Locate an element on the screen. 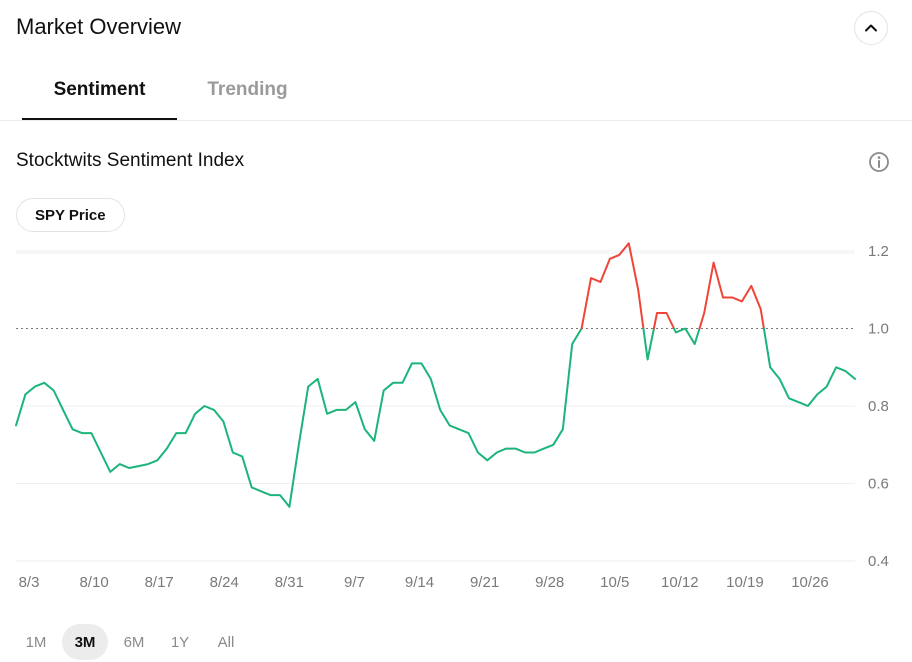 The image size is (912, 662). range-option-6m: 6M is located at coordinates (134, 642).